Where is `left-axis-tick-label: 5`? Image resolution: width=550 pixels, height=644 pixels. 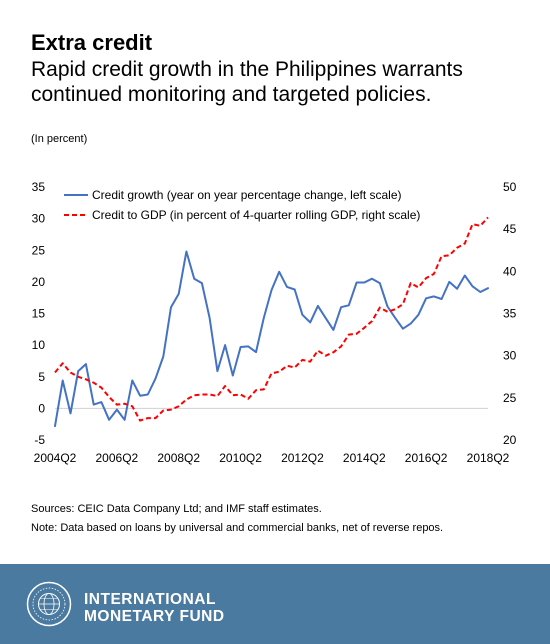
left-axis-tick-label: 5 is located at coordinates (41, 377).